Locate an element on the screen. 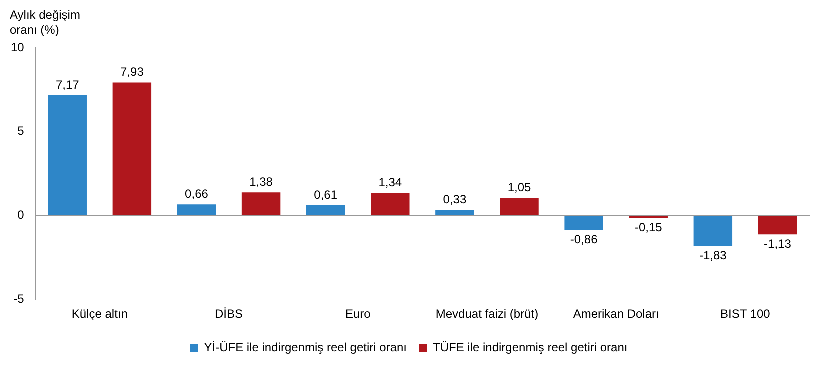  data-label: 1,38 is located at coordinates (262, 181).